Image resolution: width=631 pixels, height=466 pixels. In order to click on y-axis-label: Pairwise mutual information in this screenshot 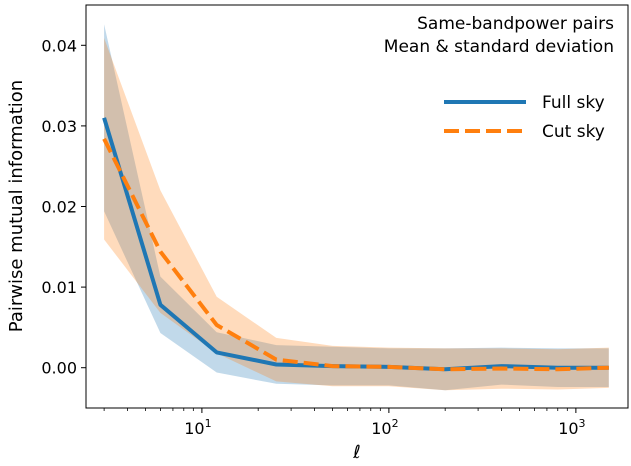, I will do `click(16, 206)`.